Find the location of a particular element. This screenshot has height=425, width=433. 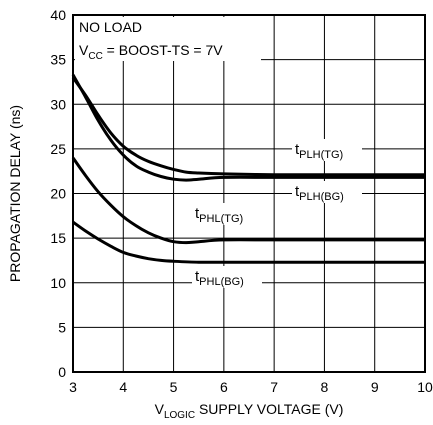

annotation-vcc-sub: CC is located at coordinates (95, 56).